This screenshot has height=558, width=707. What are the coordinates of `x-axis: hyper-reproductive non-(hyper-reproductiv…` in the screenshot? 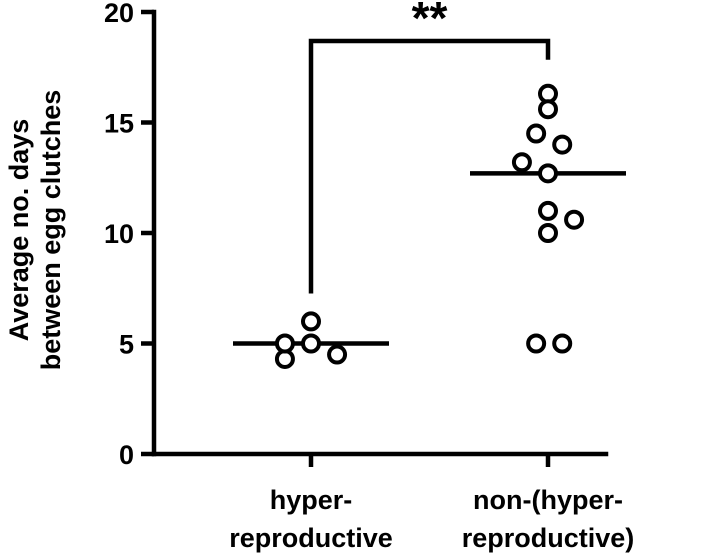 It's located at (393, 502).